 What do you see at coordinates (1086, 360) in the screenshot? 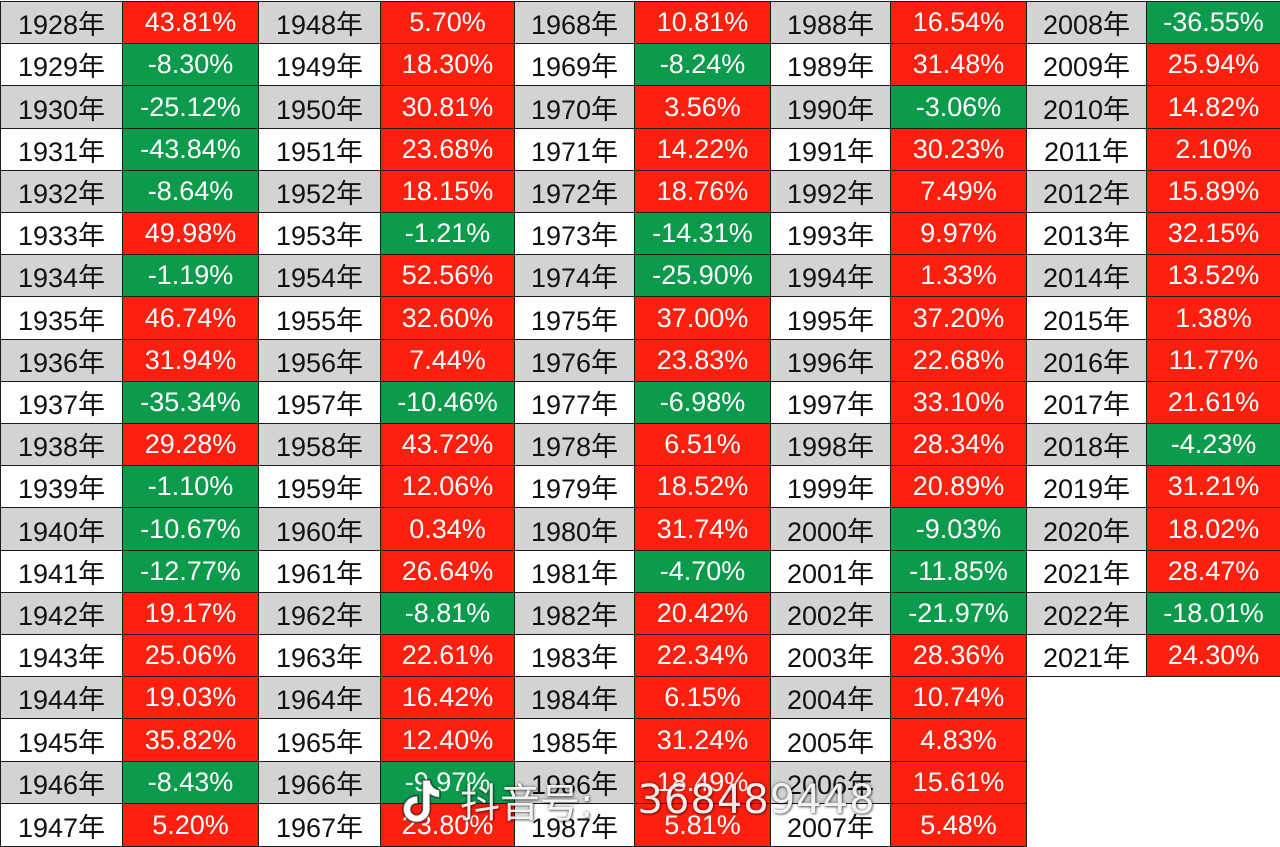
I see `year-cell: 2016年` at bounding box center [1086, 360].